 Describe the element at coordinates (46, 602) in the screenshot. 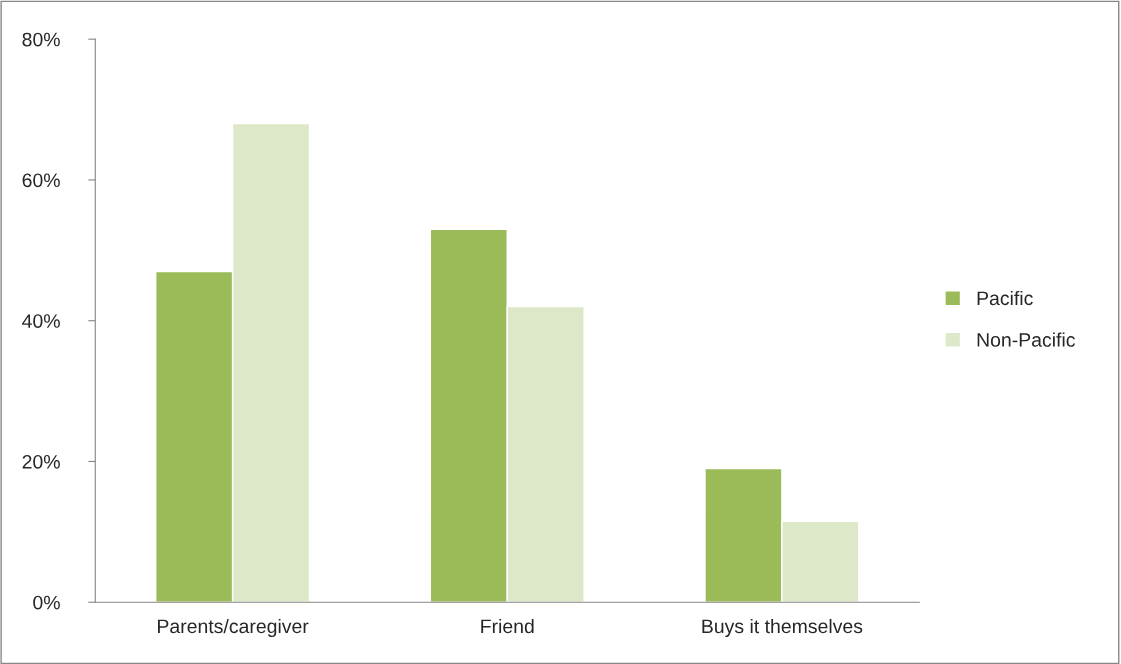

I see `y-tick-label: 0%` at that location.